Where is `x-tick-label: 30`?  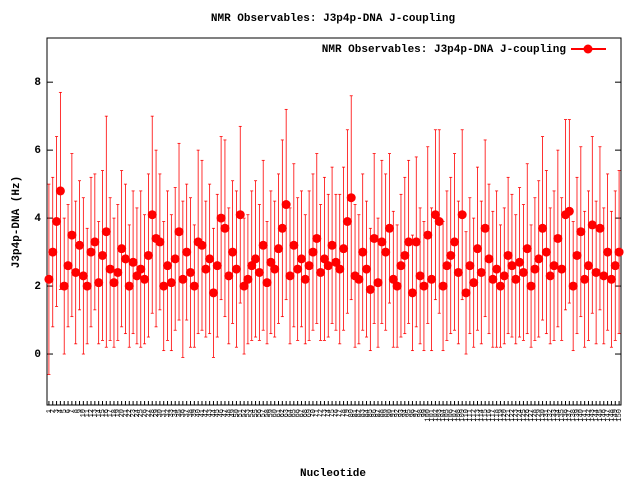
x-tick-label: 30 is located at coordinates (161, 413).